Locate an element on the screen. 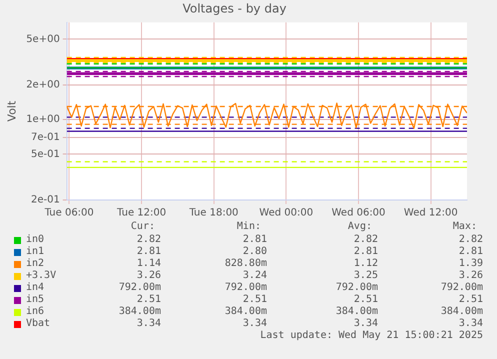 The width and height of the screenshot is (497, 359). text: Max: is located at coordinates (464, 227).